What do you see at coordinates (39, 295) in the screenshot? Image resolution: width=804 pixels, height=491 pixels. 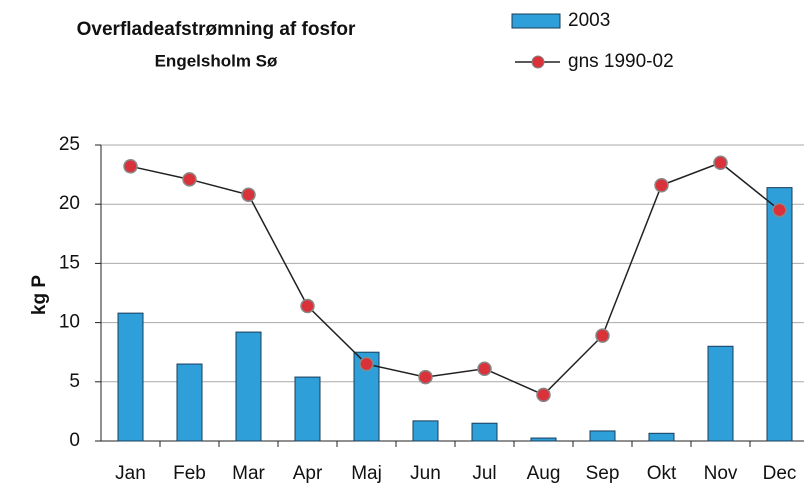 I see `y-axis-label: kg P` at bounding box center [39, 295].